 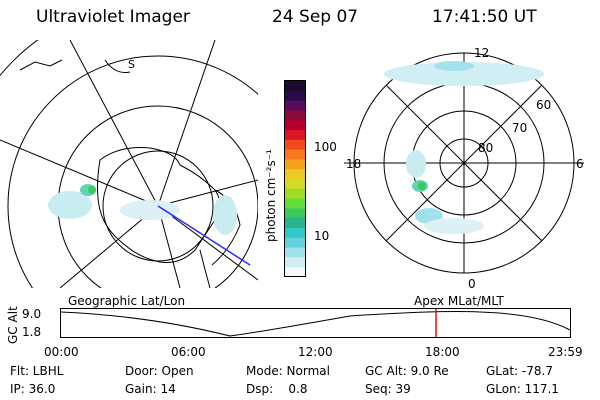 What do you see at coordinates (354, 164) in the screenshot?
I see `polar-label-18: 18` at bounding box center [354, 164].